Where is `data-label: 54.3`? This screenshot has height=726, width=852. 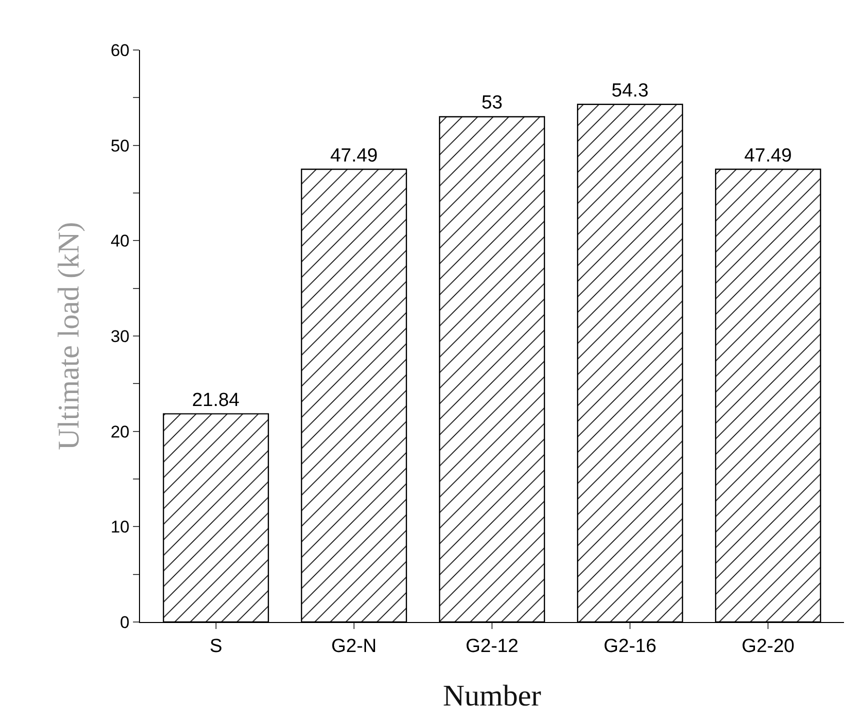
data-label: 54.3 is located at coordinates (630, 91).